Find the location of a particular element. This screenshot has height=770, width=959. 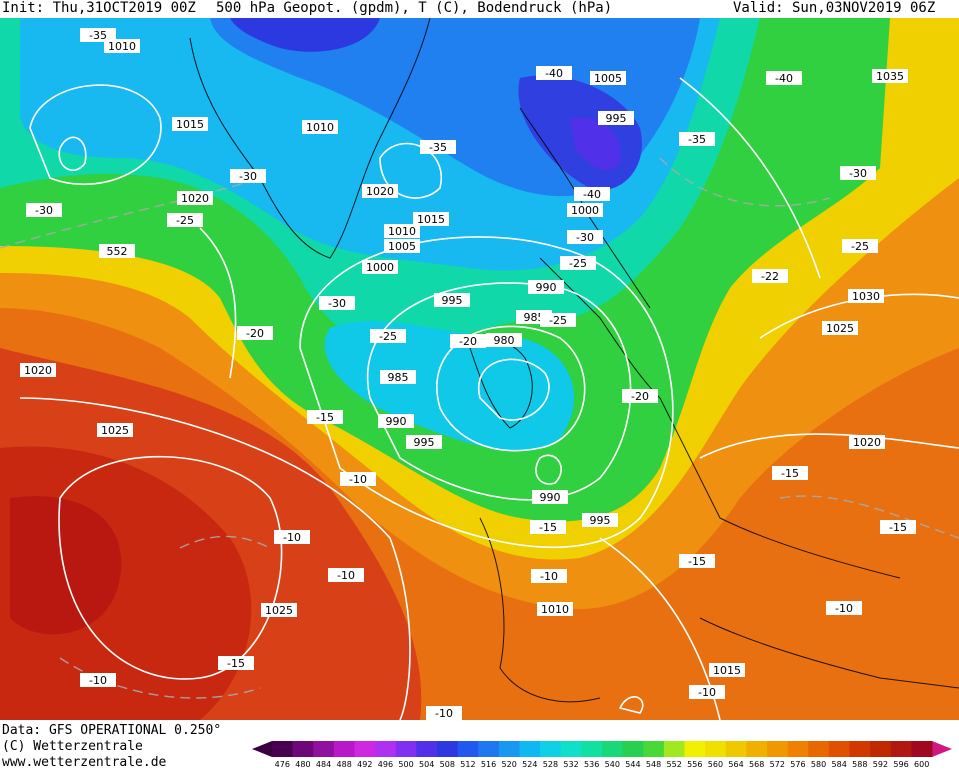

contour-label: -35 is located at coordinates (98, 35).